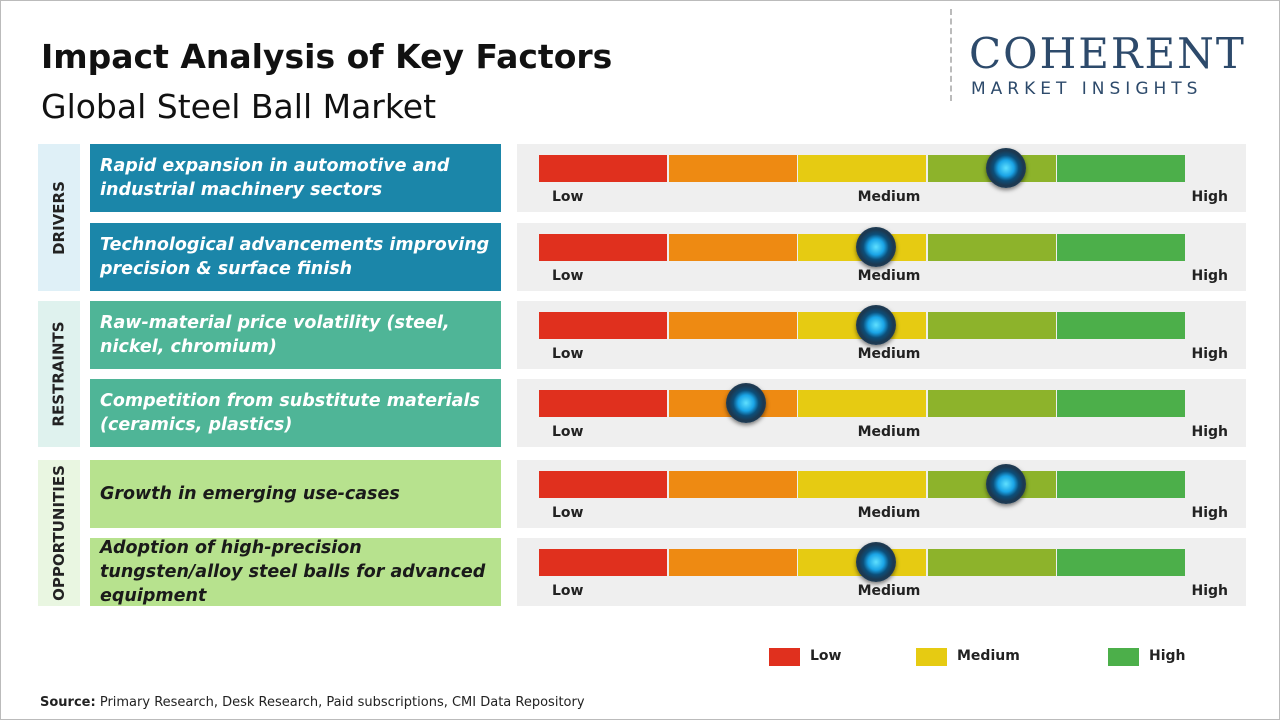 The image size is (1280, 720). I want to click on source-label: Source:, so click(68, 702).